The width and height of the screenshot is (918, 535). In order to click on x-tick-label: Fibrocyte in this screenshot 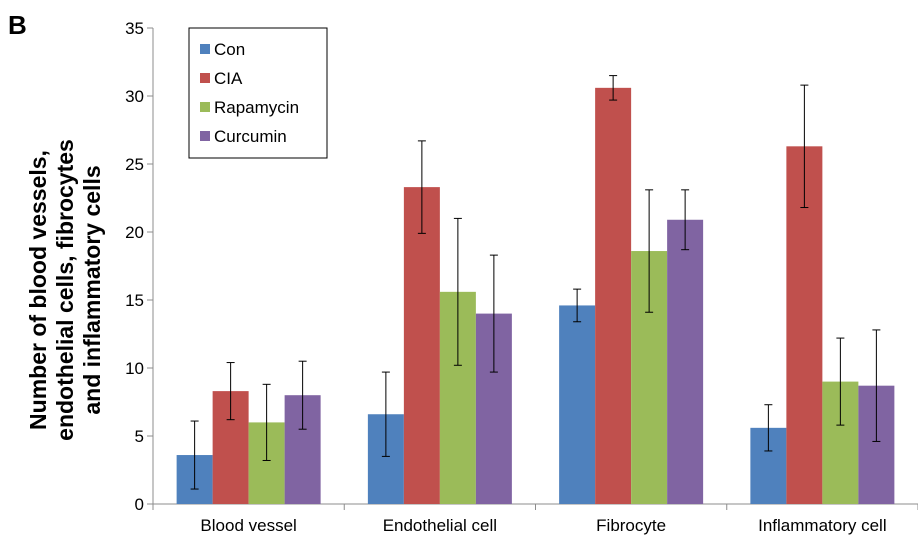, I will do `click(631, 525)`.